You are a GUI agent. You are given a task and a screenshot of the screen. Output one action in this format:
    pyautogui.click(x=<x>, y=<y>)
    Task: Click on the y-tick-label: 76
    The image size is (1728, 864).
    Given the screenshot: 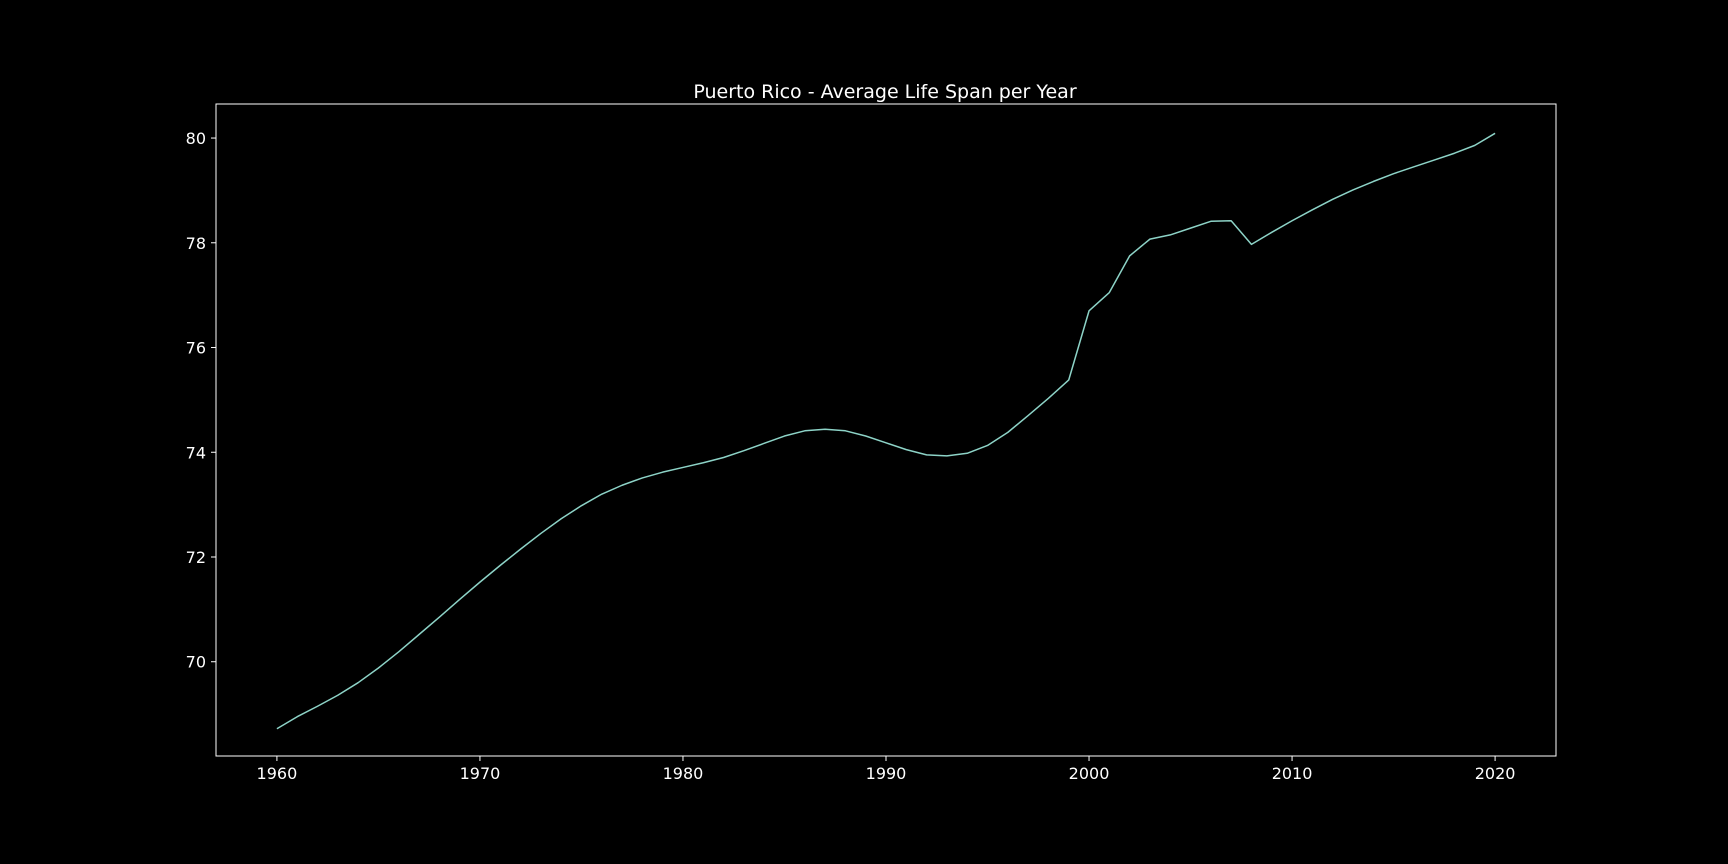 What is the action you would take?
    pyautogui.click(x=196, y=348)
    